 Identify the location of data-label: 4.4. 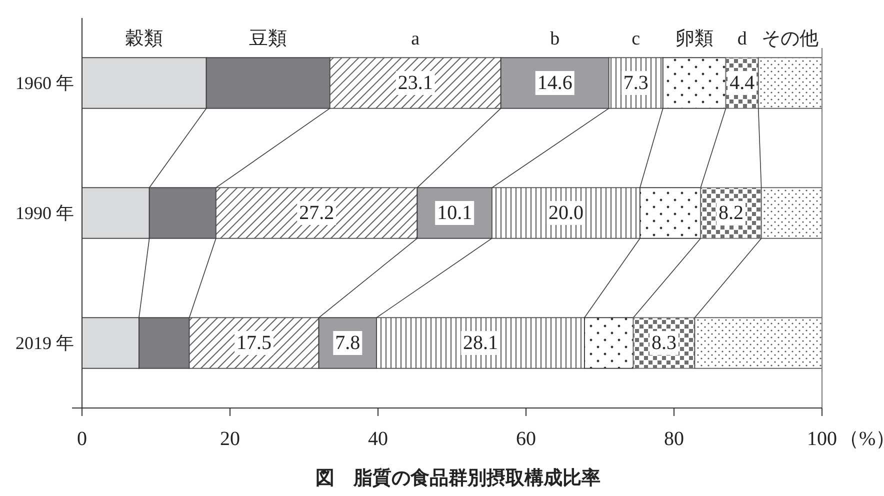
(742, 83).